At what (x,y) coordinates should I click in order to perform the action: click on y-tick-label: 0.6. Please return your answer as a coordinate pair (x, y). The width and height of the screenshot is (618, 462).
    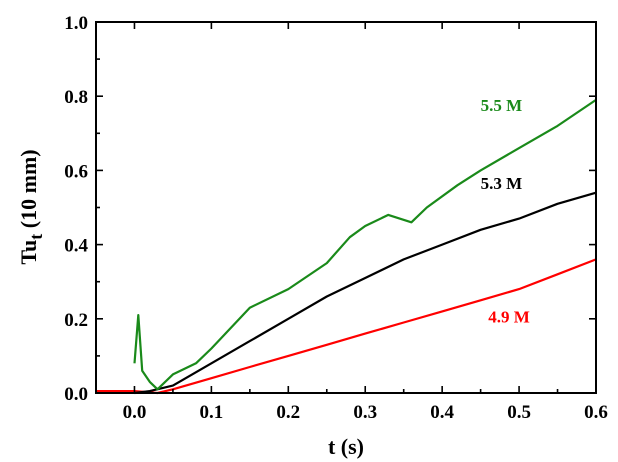
    Looking at the image, I should click on (76, 171).